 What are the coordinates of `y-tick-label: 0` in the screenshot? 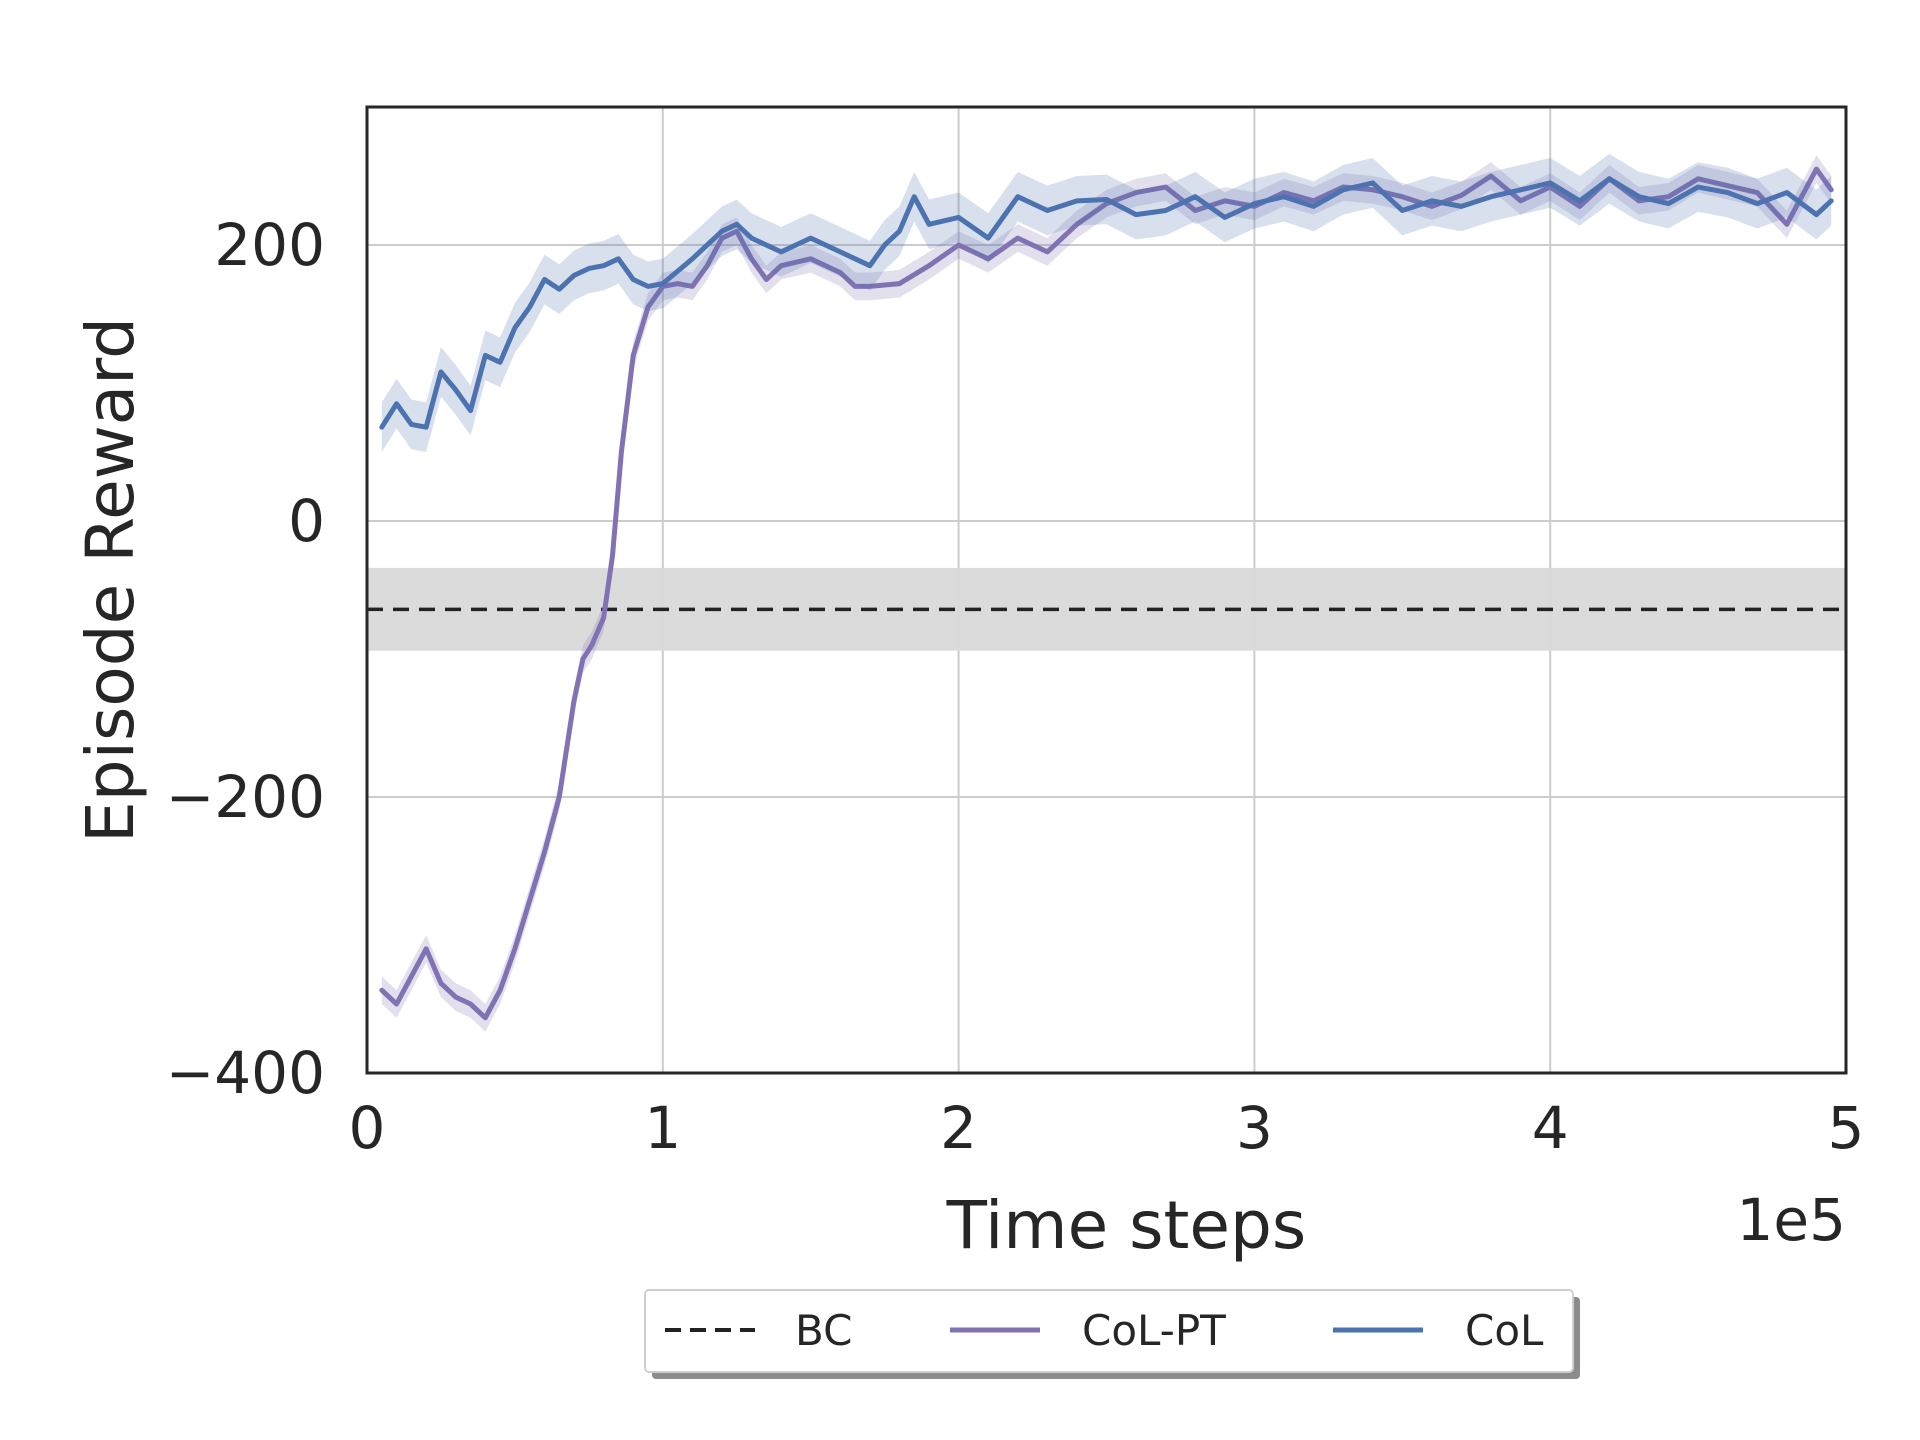 It's located at (306, 521).